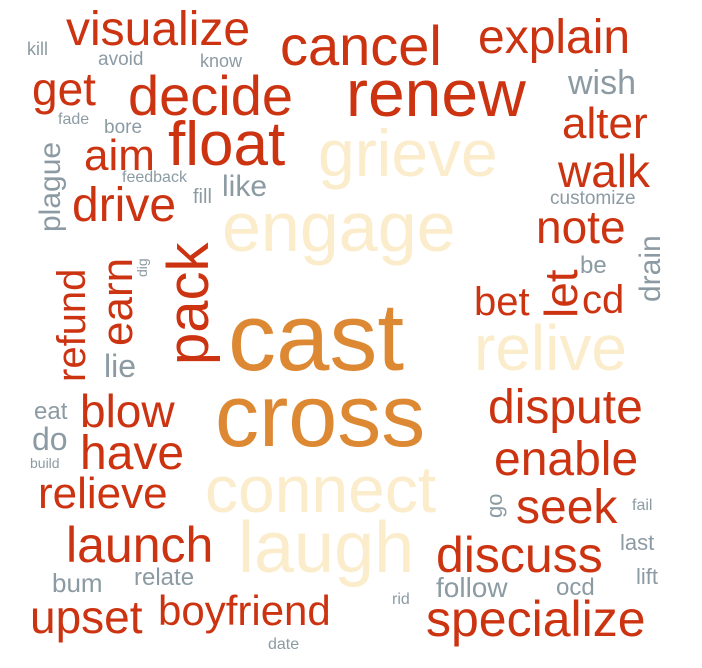 This screenshot has height=668, width=702. I want to click on word-feedback: feedback, so click(154, 177).